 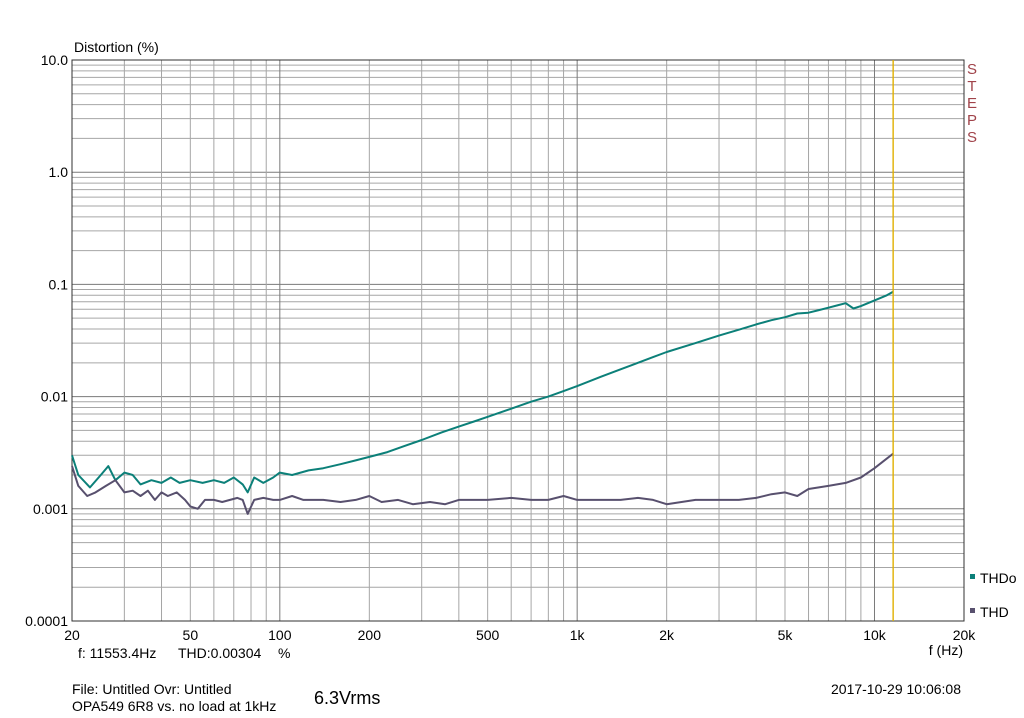 What do you see at coordinates (117, 653) in the screenshot?
I see `cursor-frequency-readout: f: 11553.4Hz` at bounding box center [117, 653].